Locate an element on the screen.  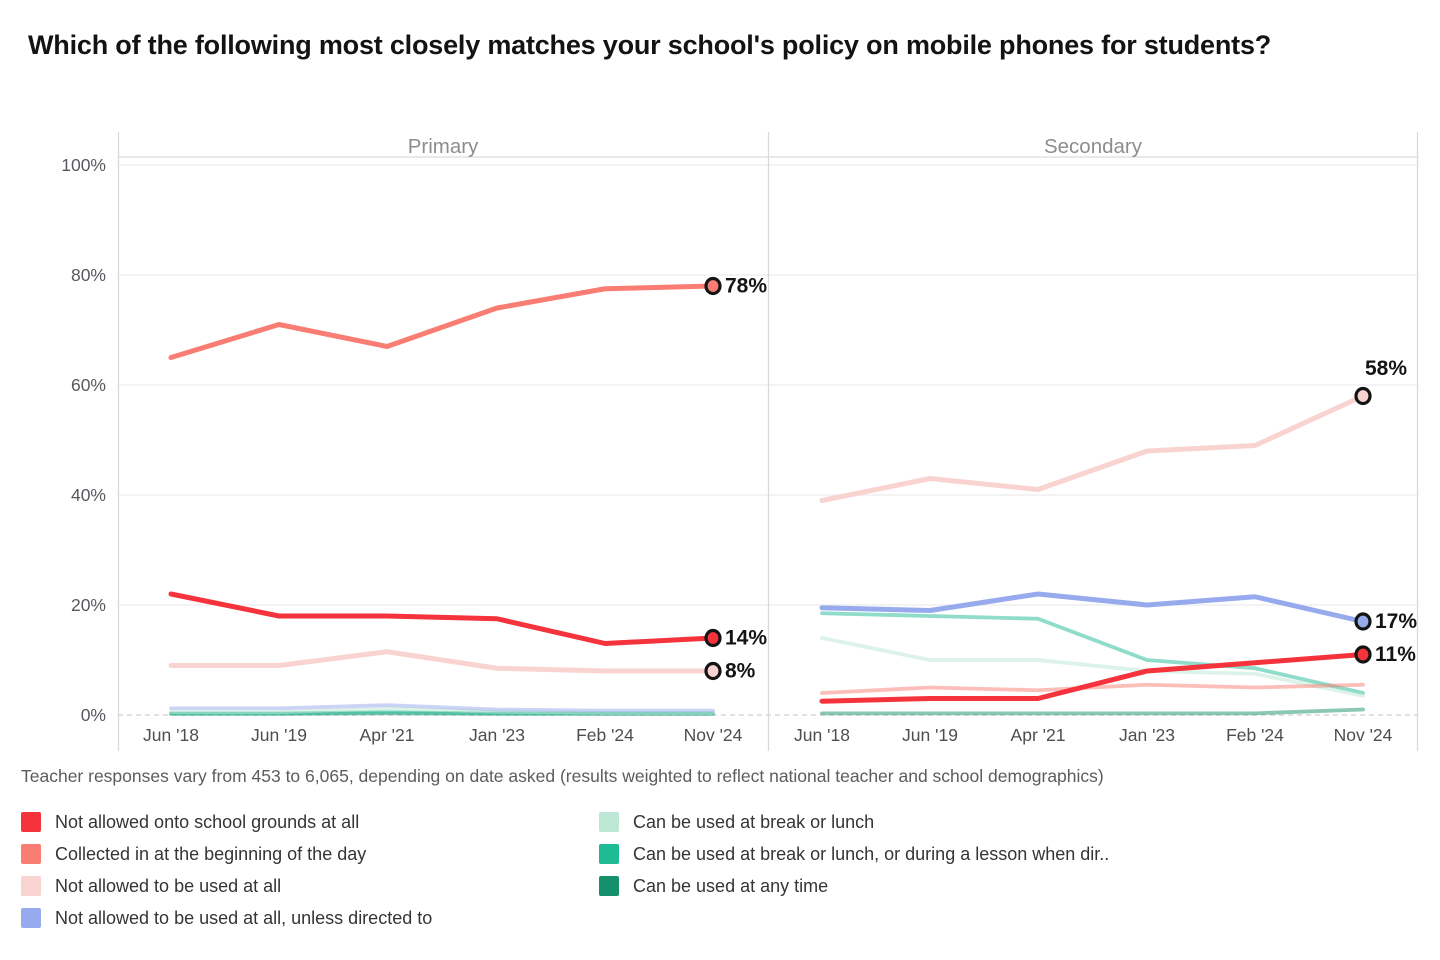
legend-swatch-salmon is located at coordinates (31, 854).